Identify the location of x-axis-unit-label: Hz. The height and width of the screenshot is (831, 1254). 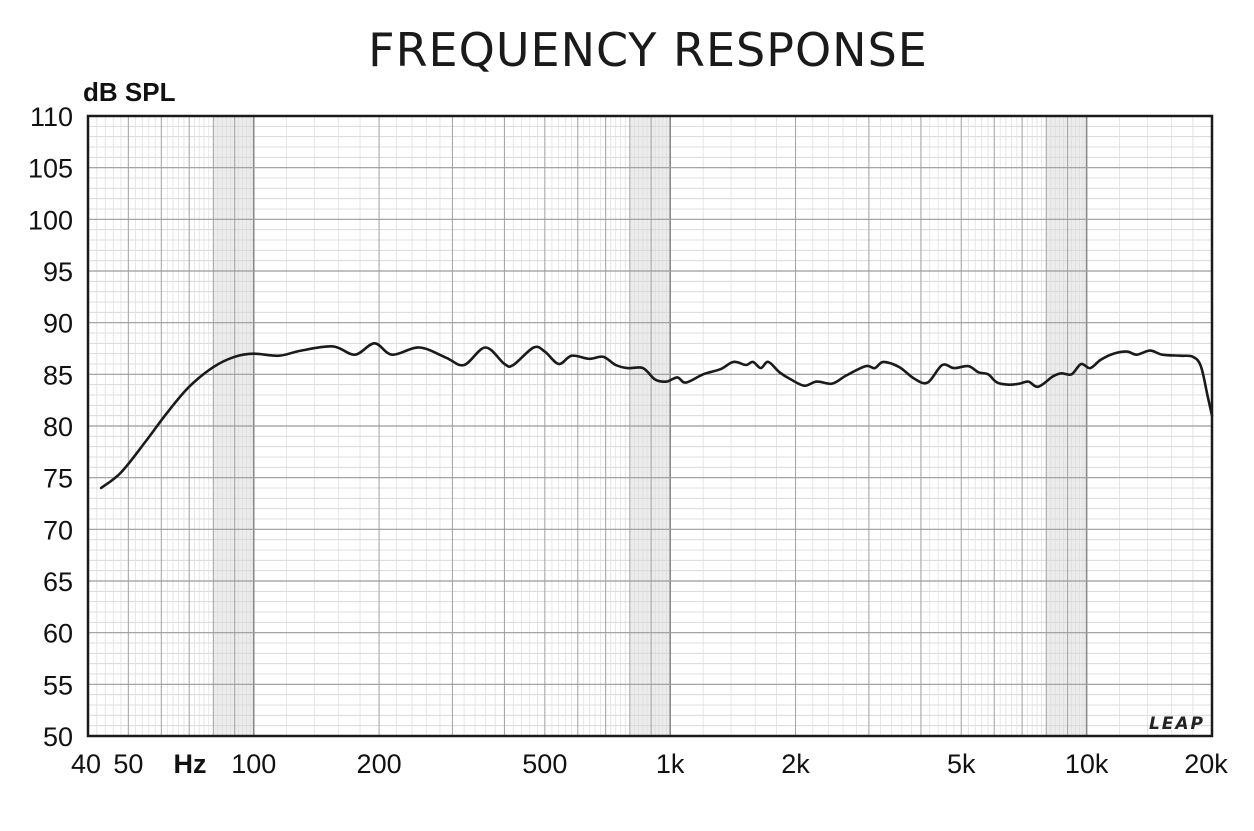
(190, 764).